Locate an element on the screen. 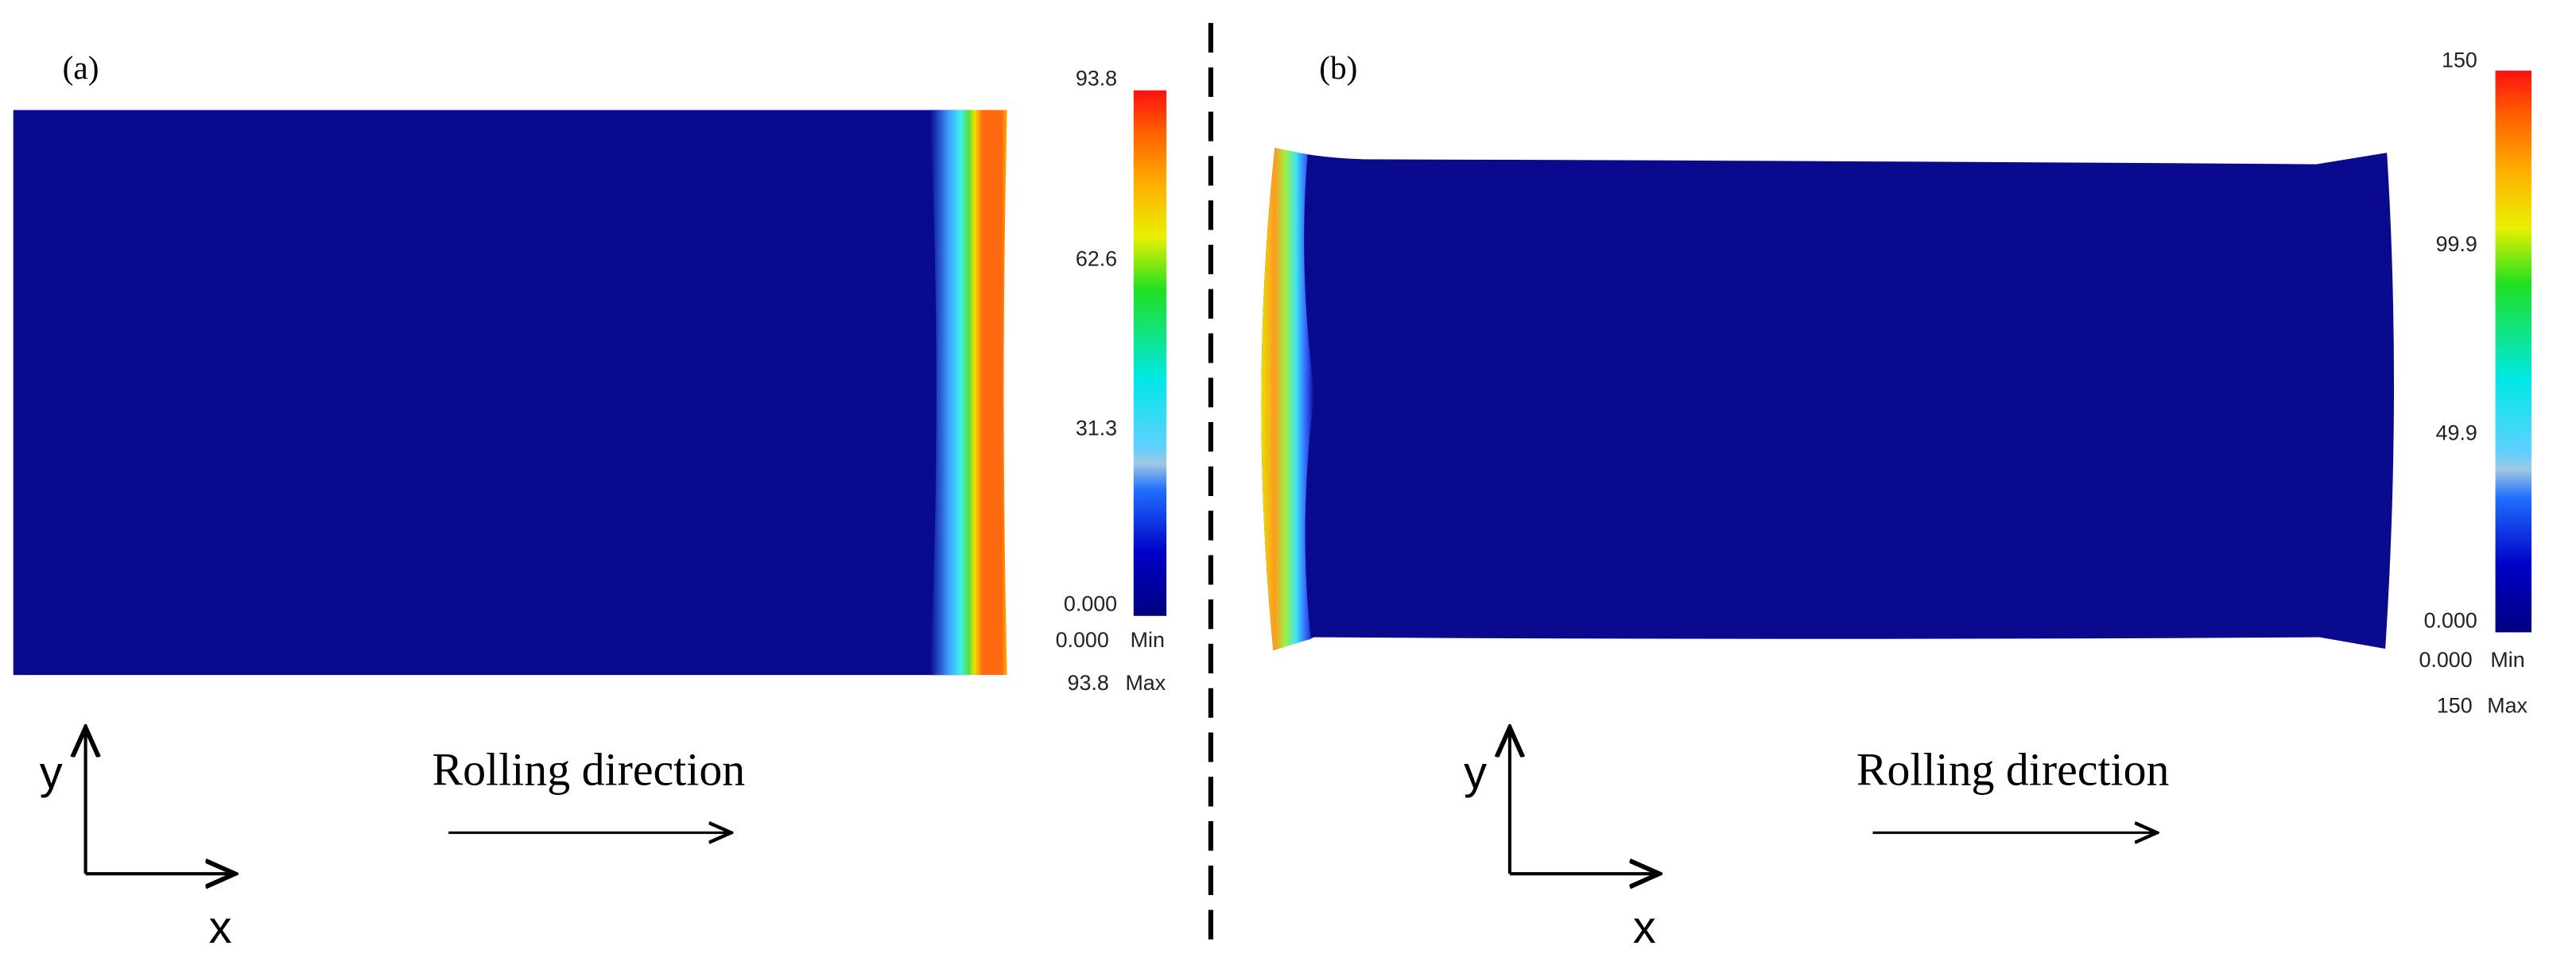 This screenshot has height=969, width=2576. colorbar-tick: 49.9 is located at coordinates (2456, 433).